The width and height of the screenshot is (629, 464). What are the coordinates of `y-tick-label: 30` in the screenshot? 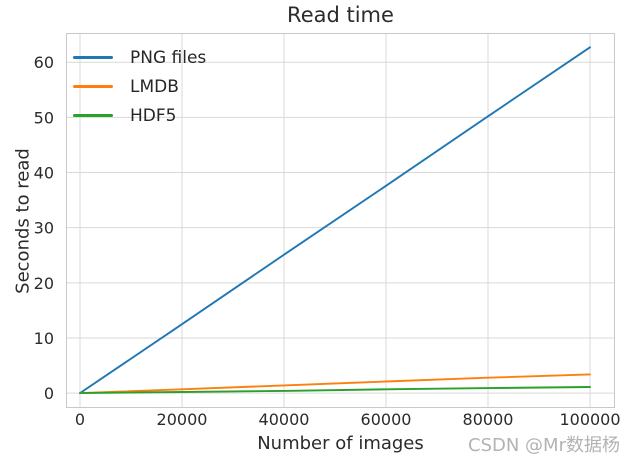 It's located at (44, 228).